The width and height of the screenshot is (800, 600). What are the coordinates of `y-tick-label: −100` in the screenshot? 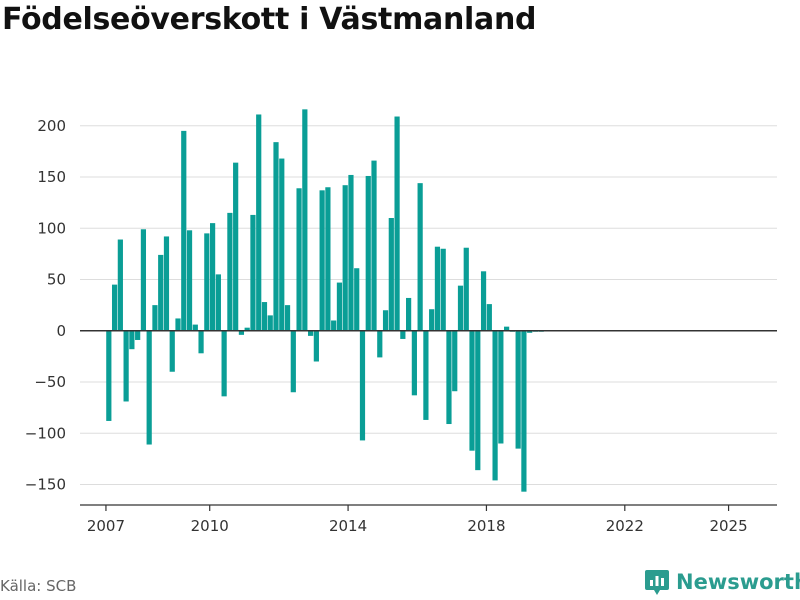 It's located at (45, 433).